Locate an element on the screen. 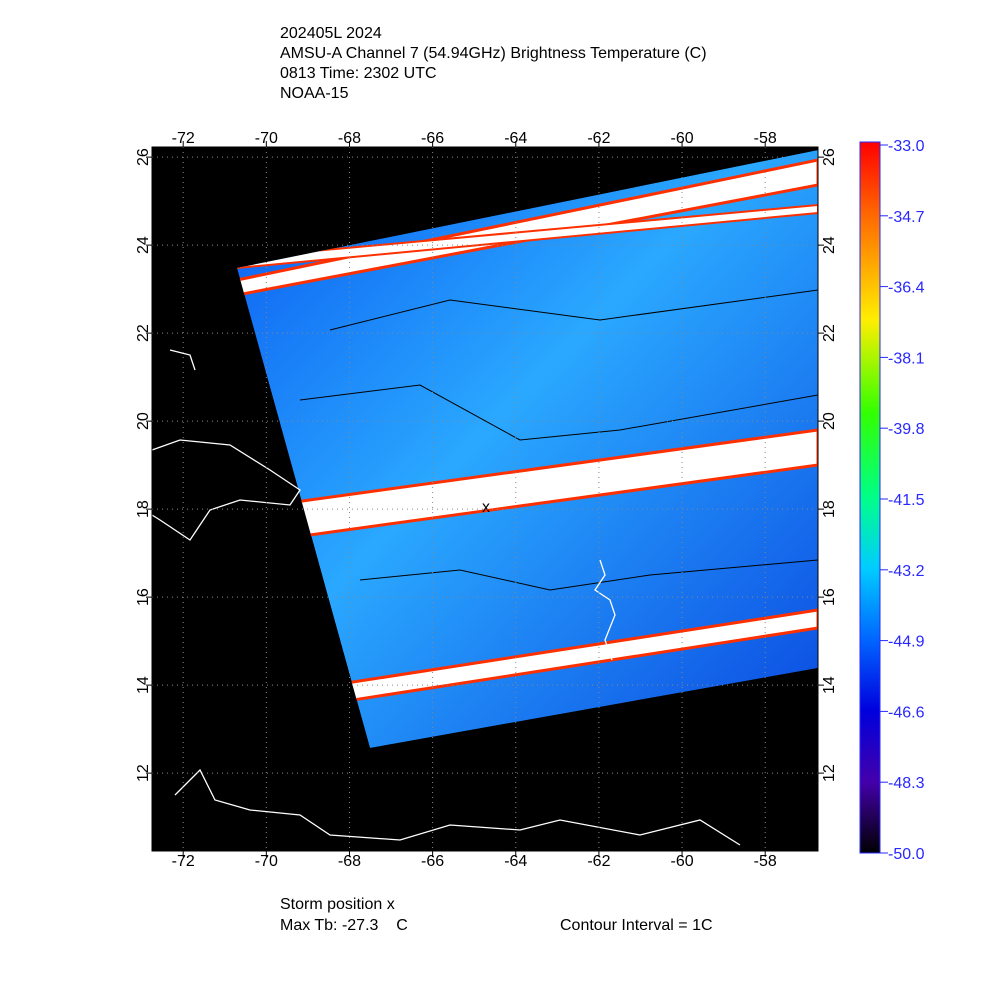  storm-position: Storm position x is located at coordinates (337, 904).